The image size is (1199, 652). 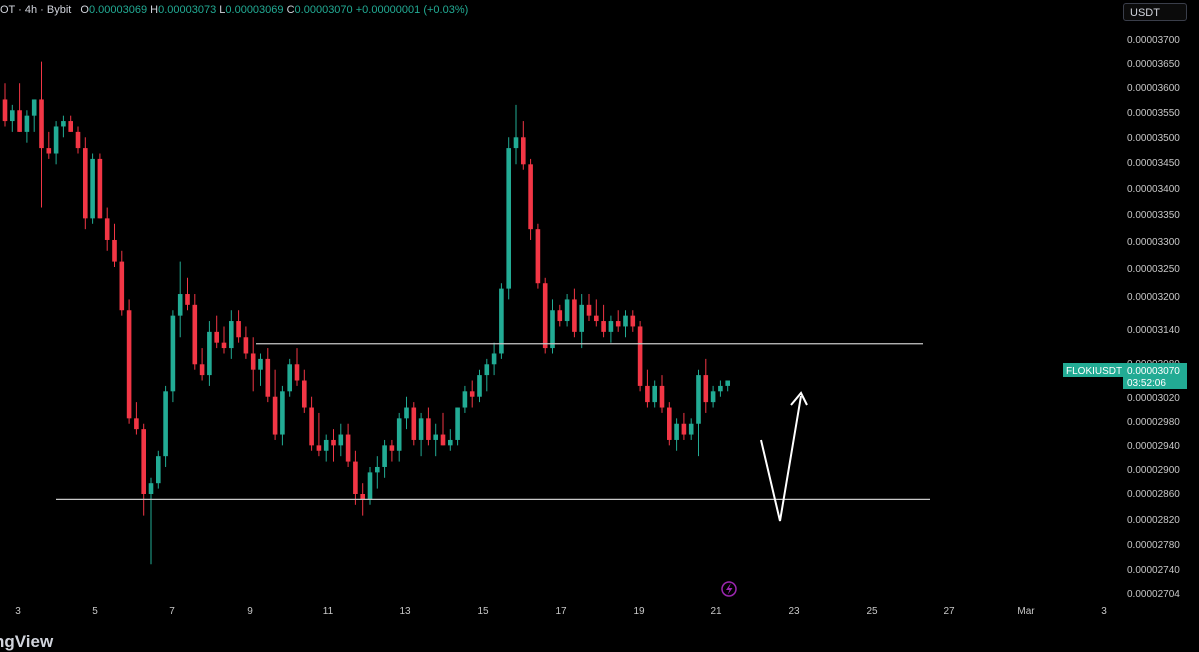 What do you see at coordinates (1155, 12) in the screenshot?
I see `currency-button: USDT` at bounding box center [1155, 12].